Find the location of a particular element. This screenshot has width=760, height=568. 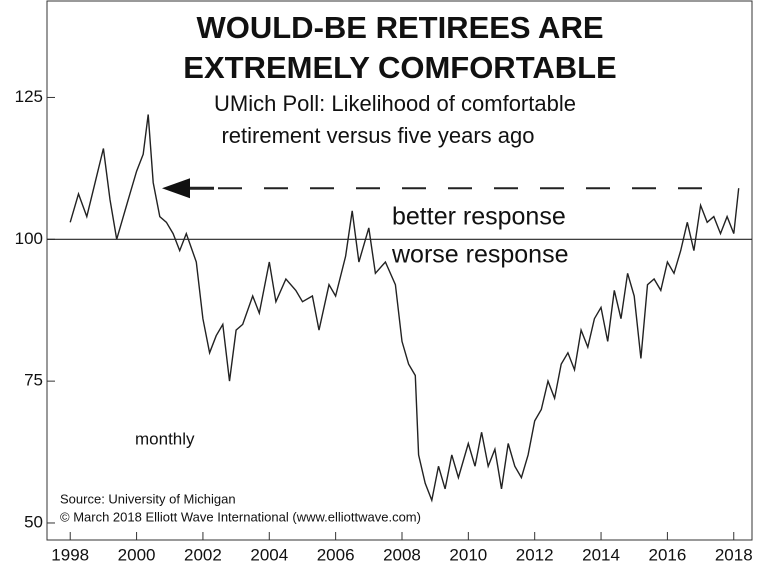

x-tick-label: 2008 is located at coordinates (402, 554).